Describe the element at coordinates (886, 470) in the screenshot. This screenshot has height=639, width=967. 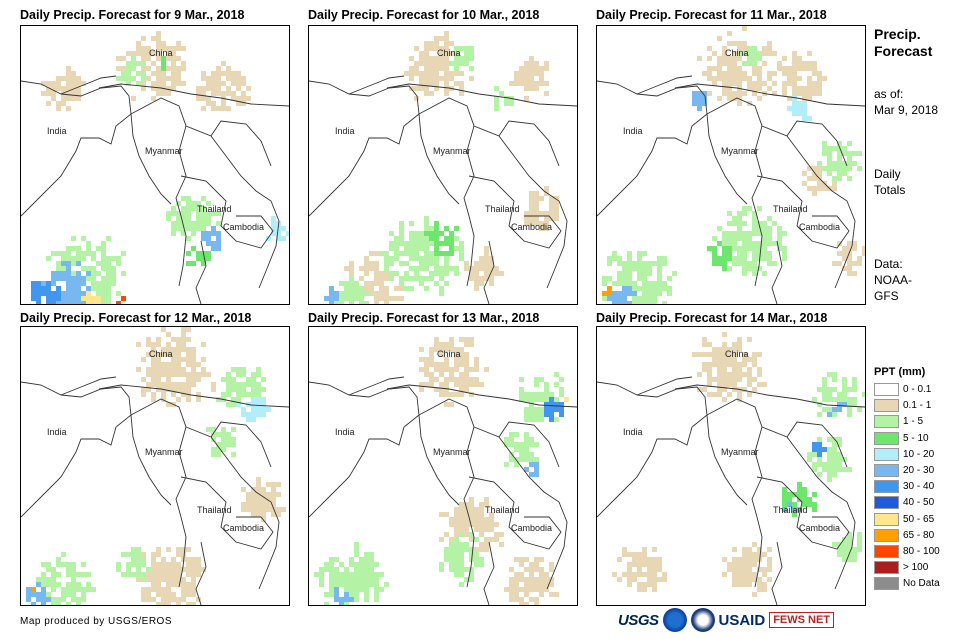
I see `legend-swatch` at that location.